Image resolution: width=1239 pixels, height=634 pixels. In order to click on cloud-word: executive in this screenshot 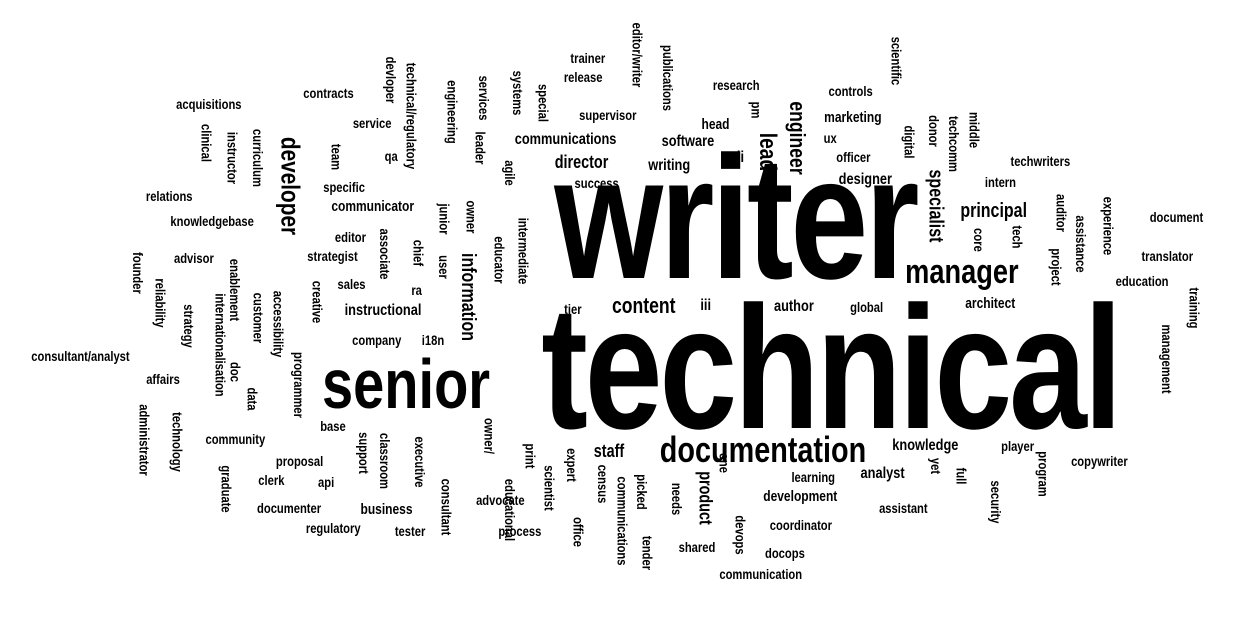, I will do `click(419, 462)`.